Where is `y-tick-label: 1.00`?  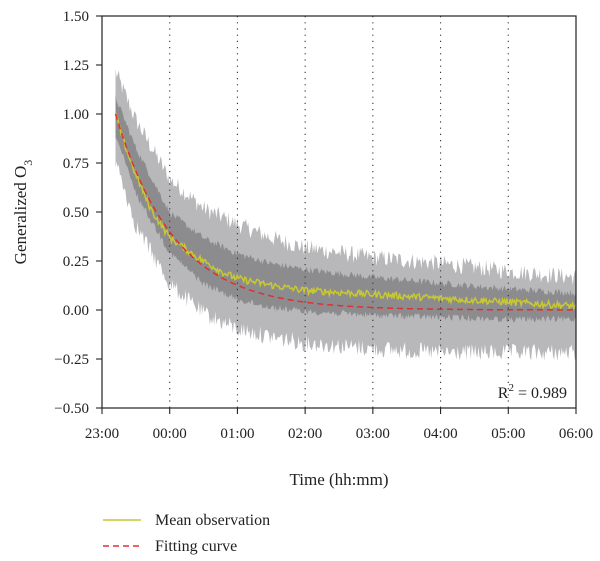 y-tick-label: 1.00 is located at coordinates (76, 115).